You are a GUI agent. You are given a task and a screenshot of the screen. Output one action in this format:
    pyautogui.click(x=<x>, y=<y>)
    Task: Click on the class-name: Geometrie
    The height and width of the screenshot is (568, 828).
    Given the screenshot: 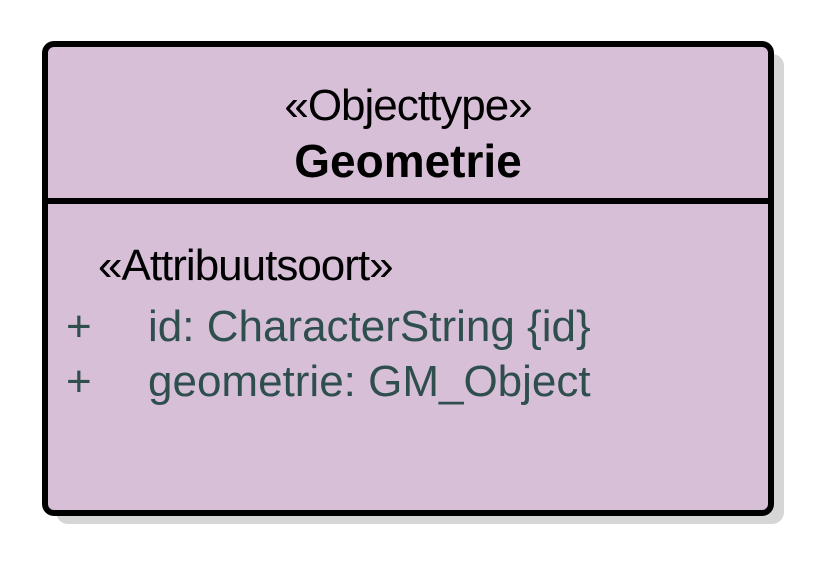 What is the action you would take?
    pyautogui.click(x=408, y=161)
    